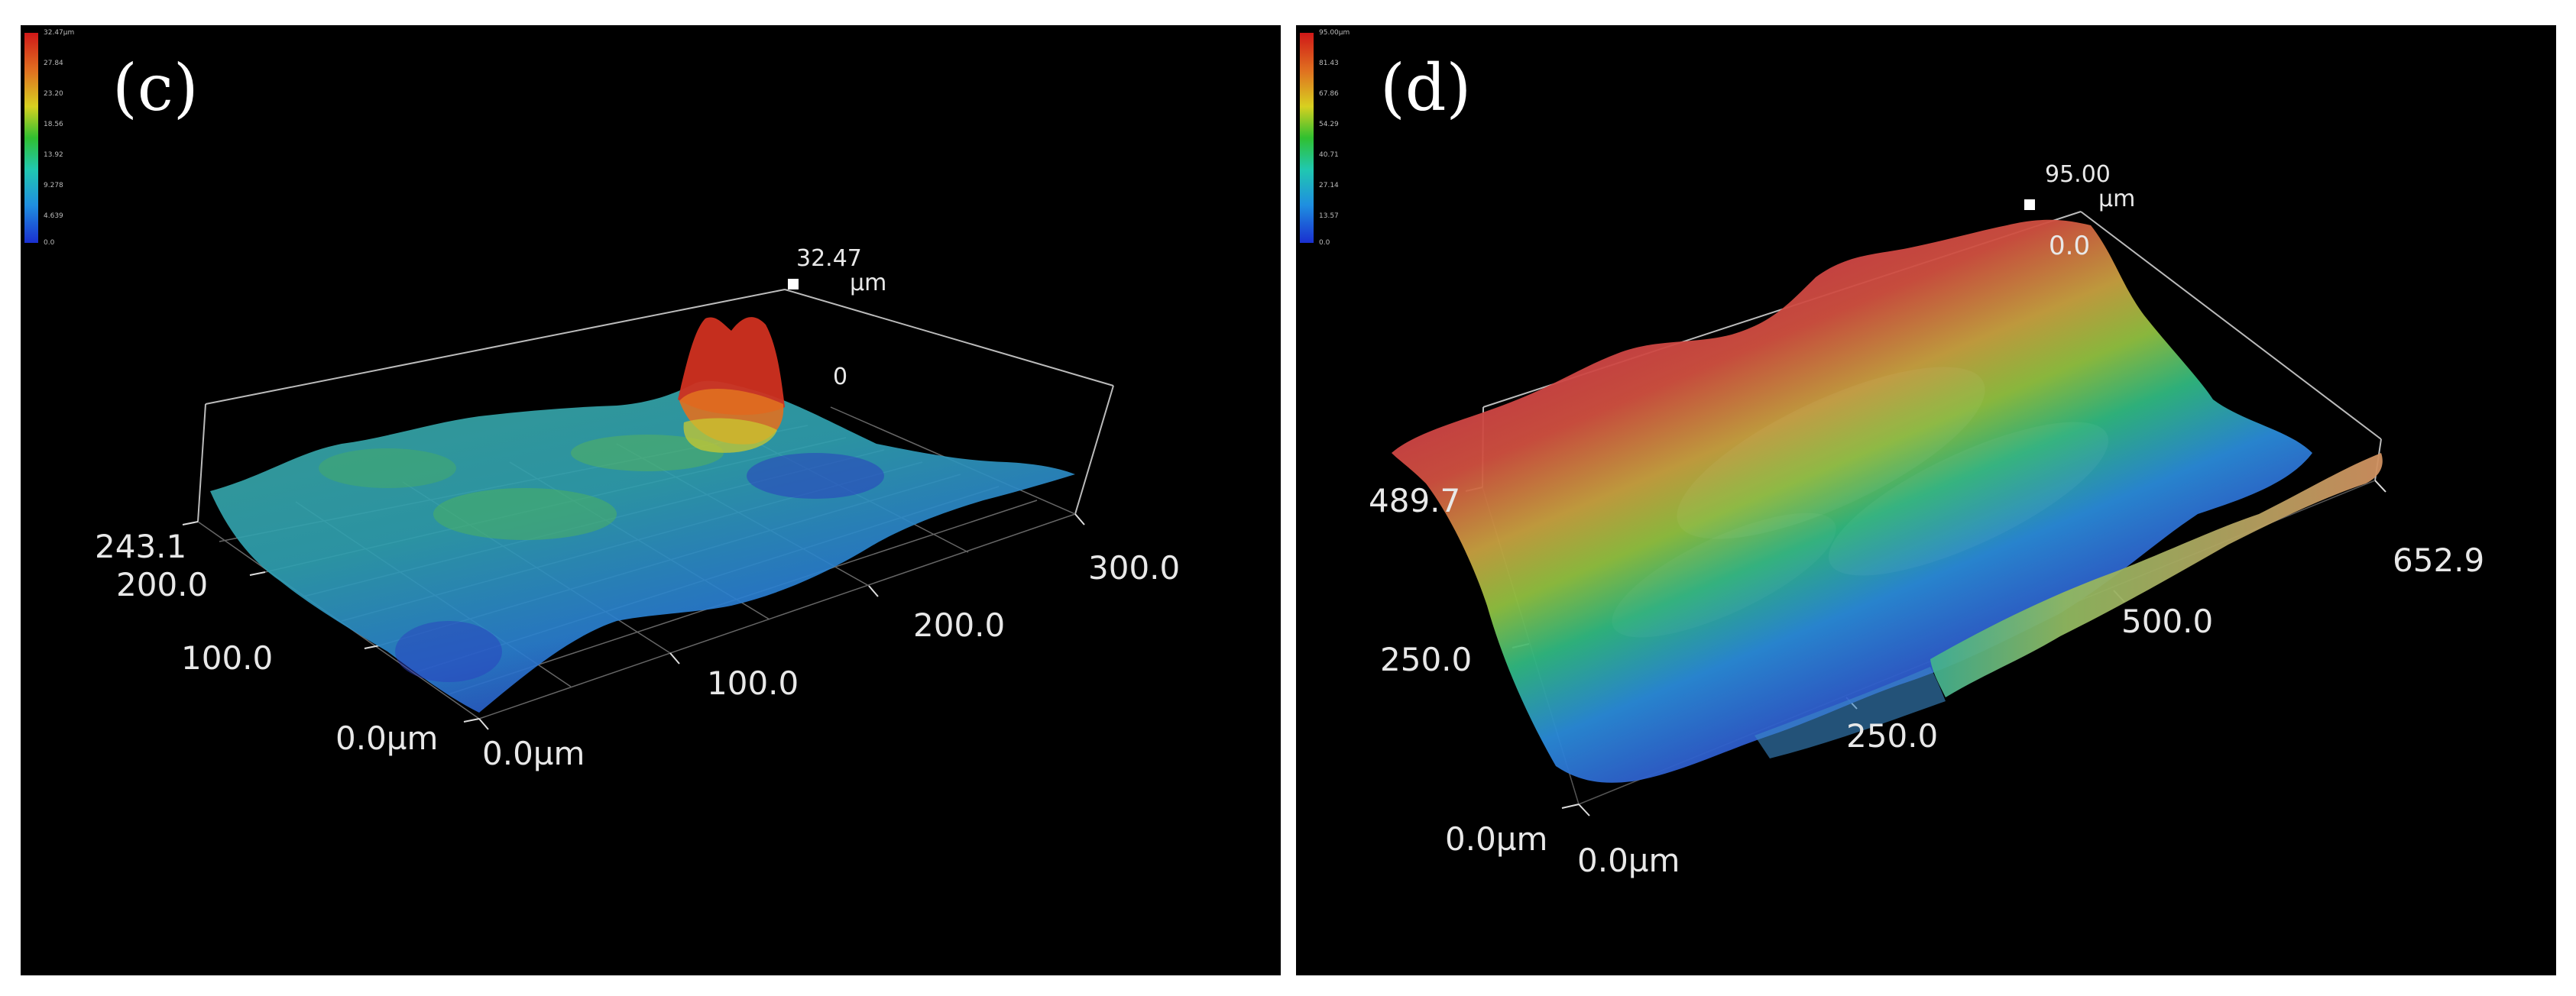  Describe the element at coordinates (1329, 94) in the screenshot. I see `colorbar-tick: 67.86` at that location.